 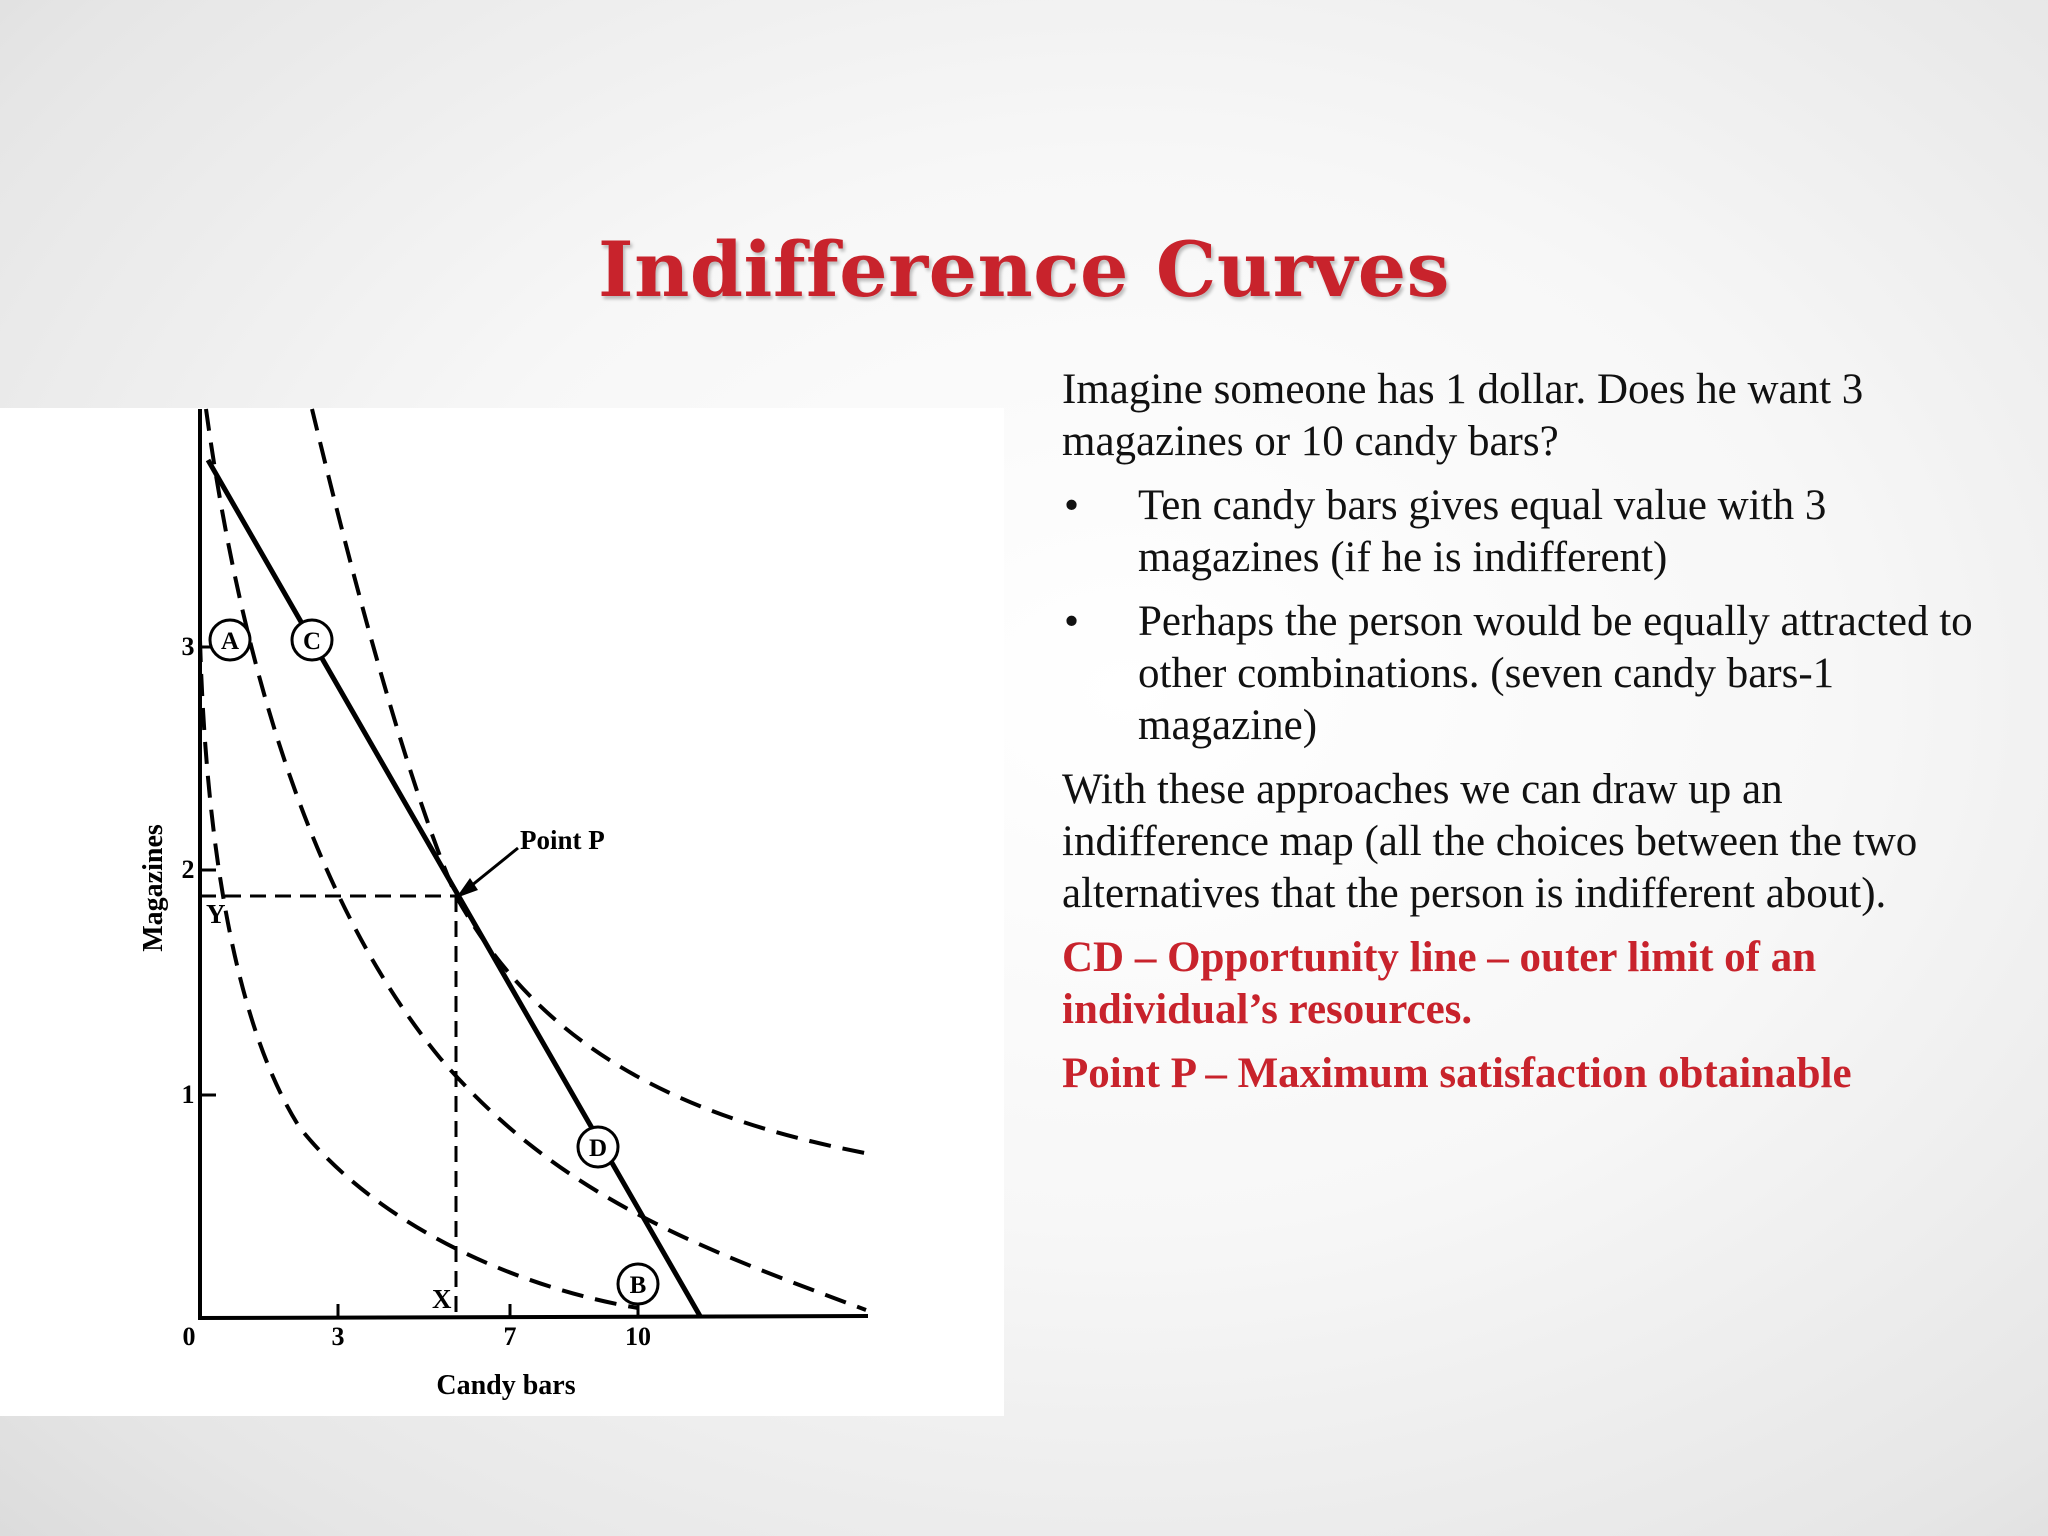 I want to click on point-c-marker: C, so click(x=312, y=640).